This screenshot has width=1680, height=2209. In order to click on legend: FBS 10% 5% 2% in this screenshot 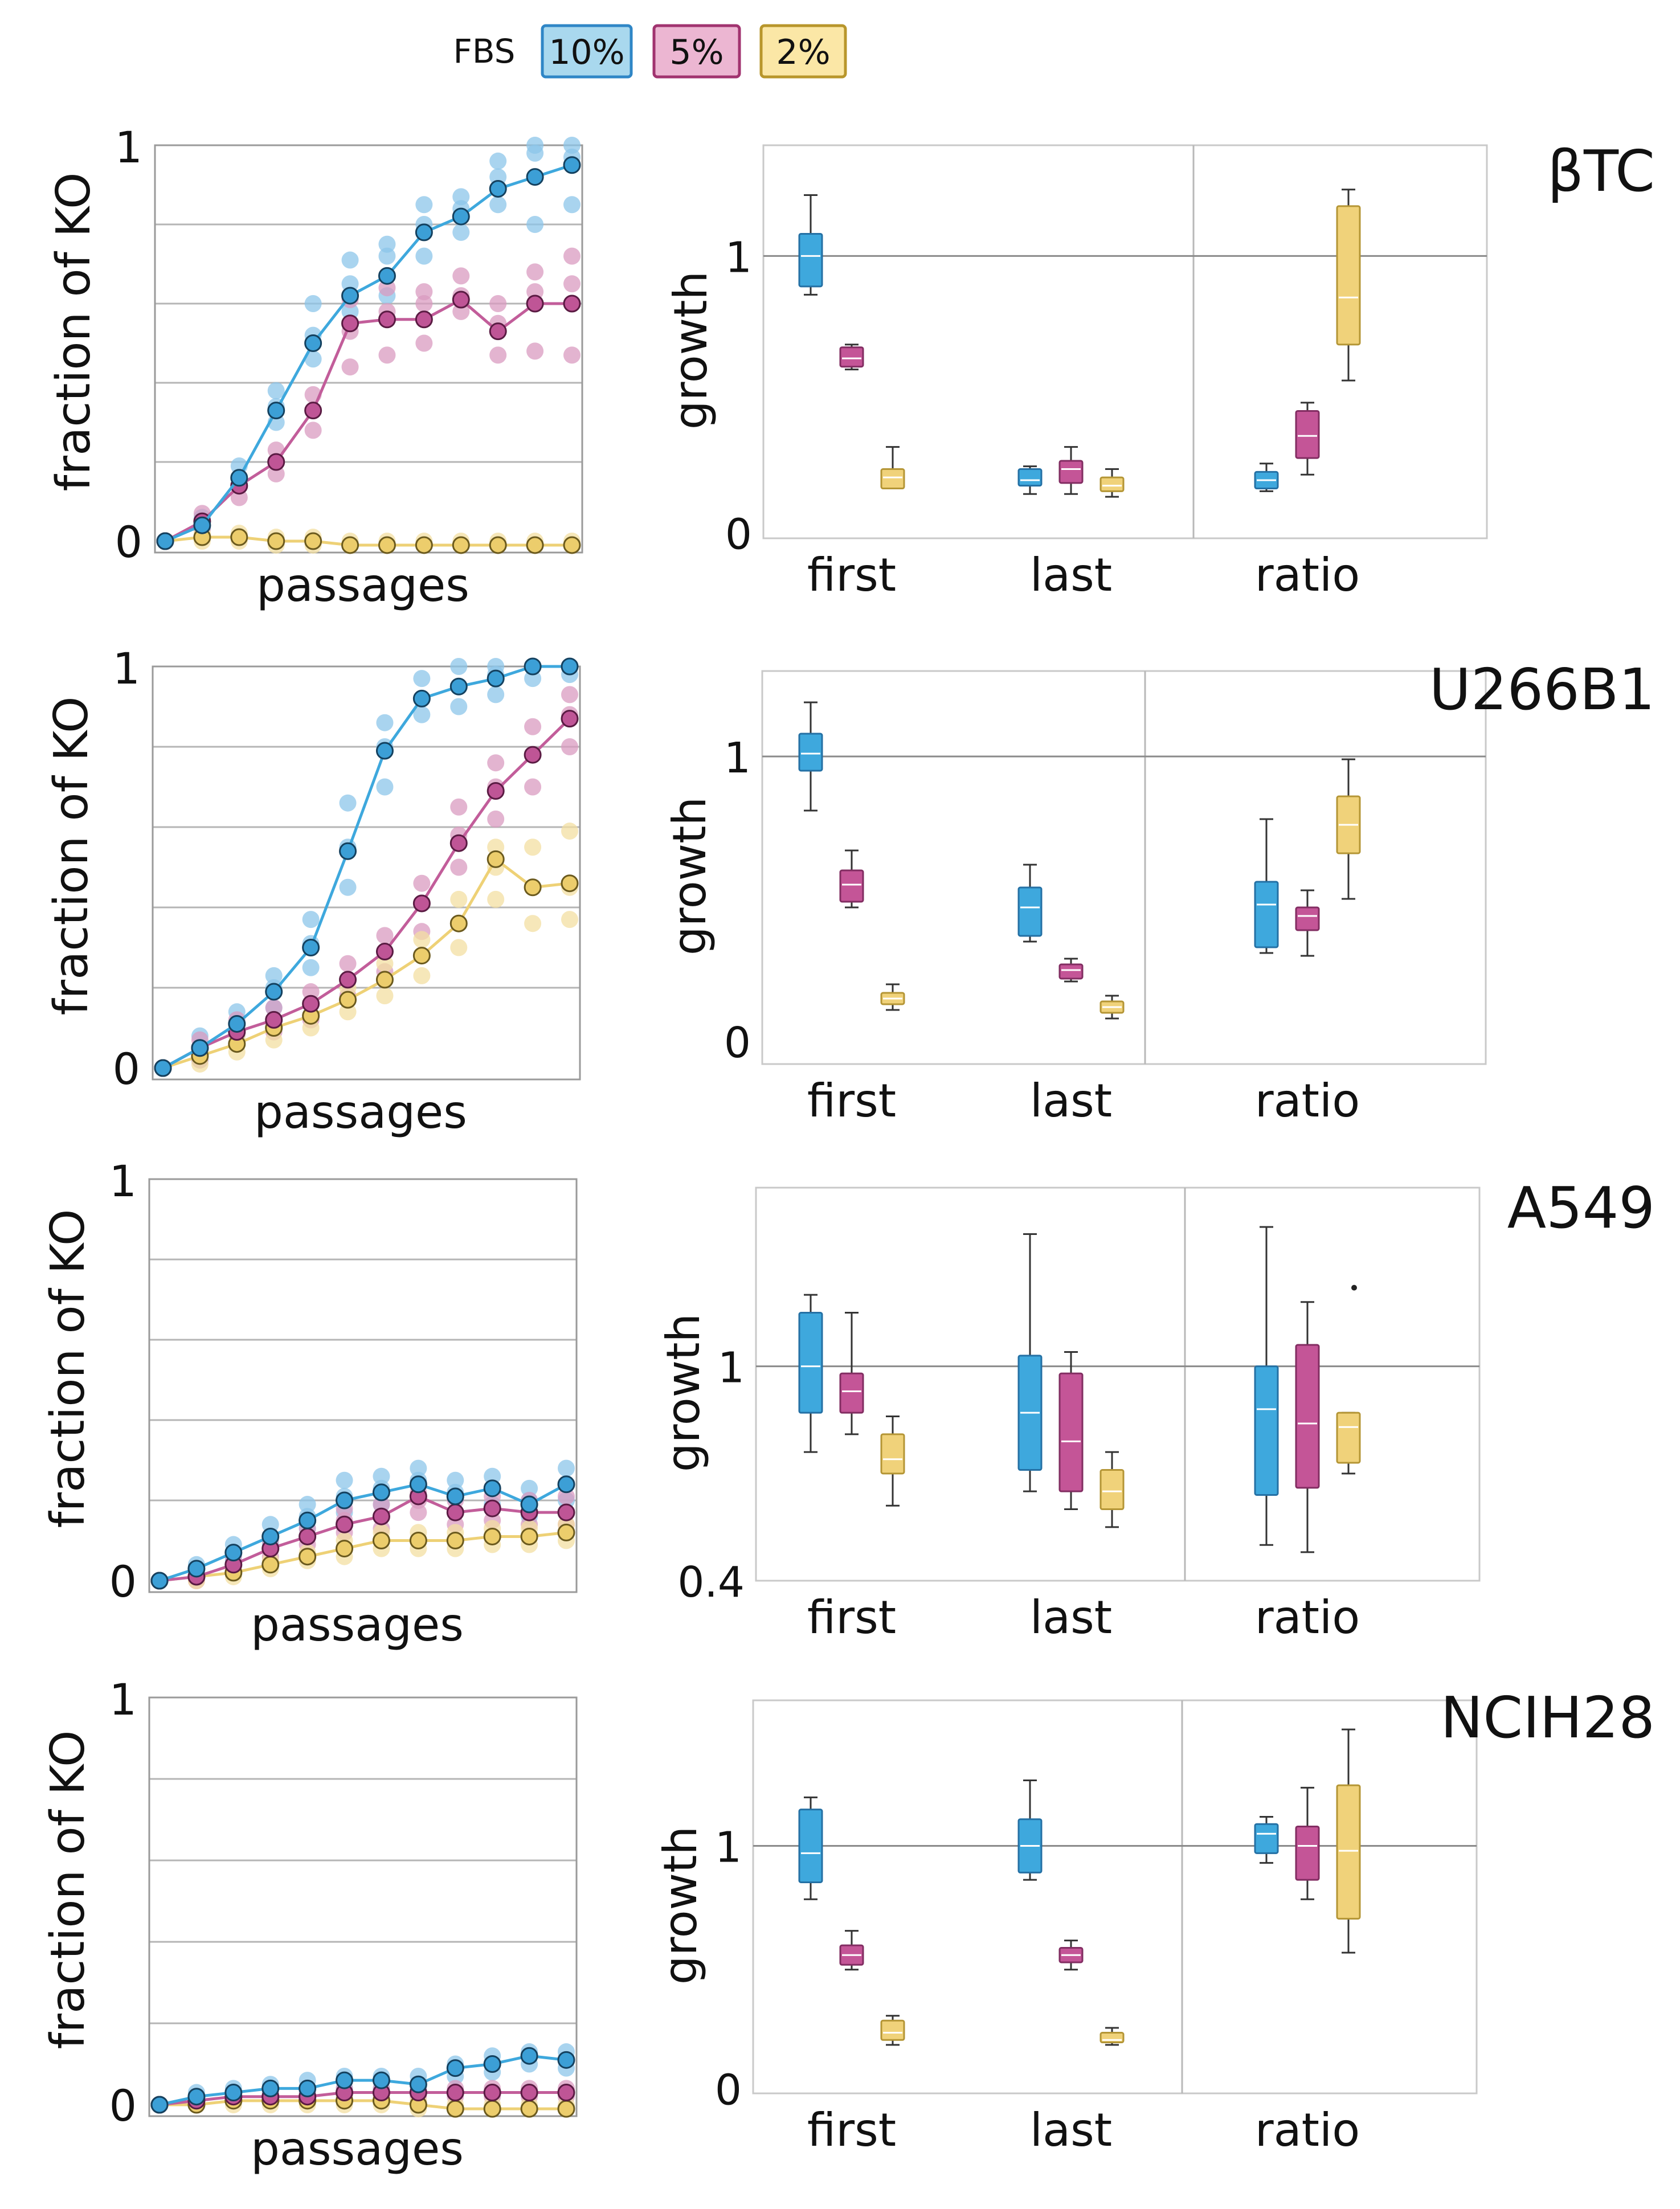, I will do `click(650, 51)`.